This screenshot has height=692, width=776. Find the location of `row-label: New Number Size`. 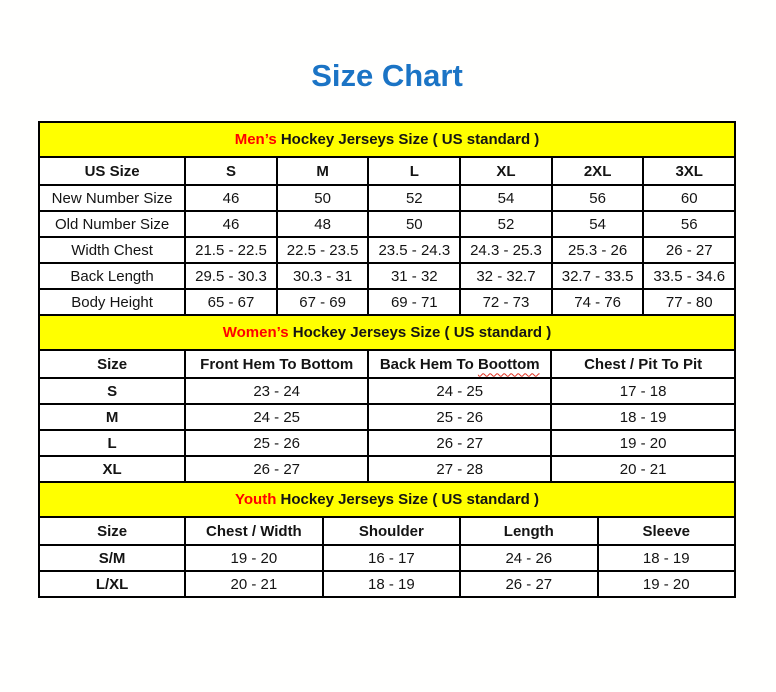

row-label: New Number Size is located at coordinates (112, 198).